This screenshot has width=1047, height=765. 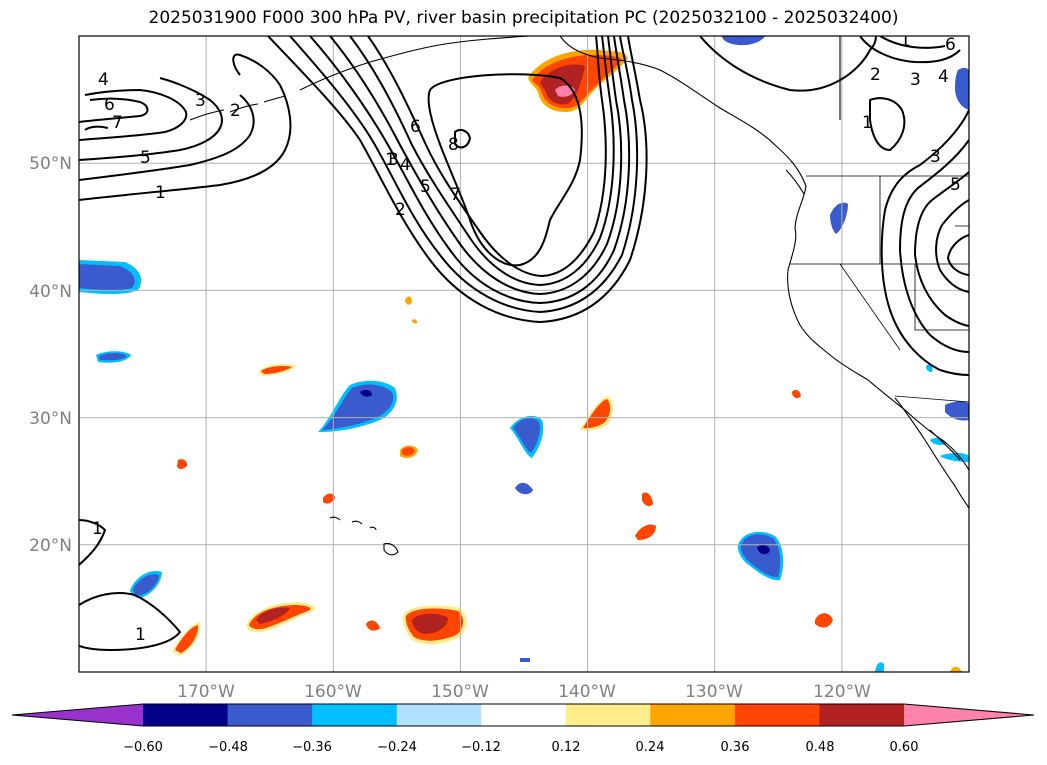 I want to click on colorbar-tick-label: −0.60, so click(x=143, y=747).